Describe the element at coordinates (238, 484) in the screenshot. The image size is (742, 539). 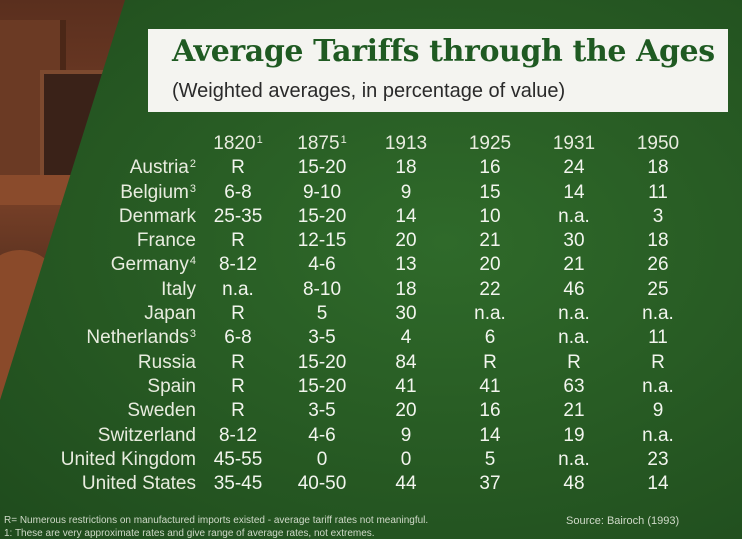
I see `tariff-cell: 35-45` at that location.